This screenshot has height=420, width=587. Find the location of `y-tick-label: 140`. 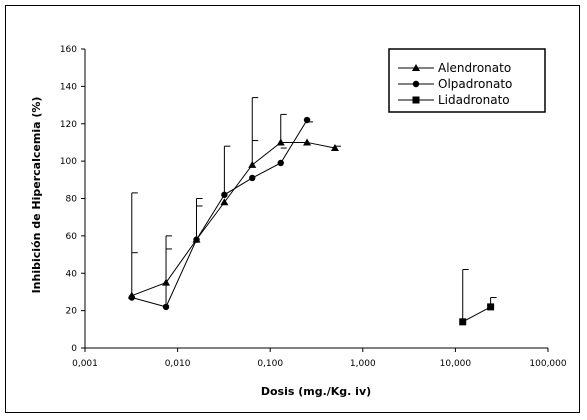

y-tick-label: 140 is located at coordinates (68, 87).